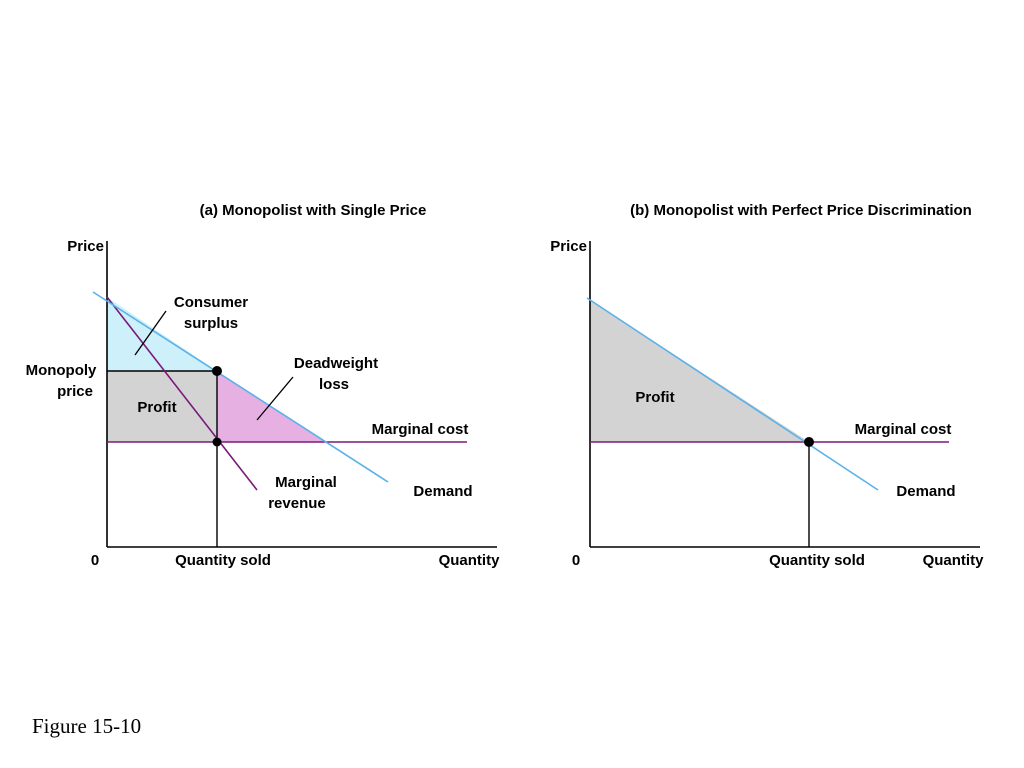 This screenshot has height=768, width=1024. Describe the element at coordinates (732, 394) in the screenshot. I see `demand-line-b` at that location.